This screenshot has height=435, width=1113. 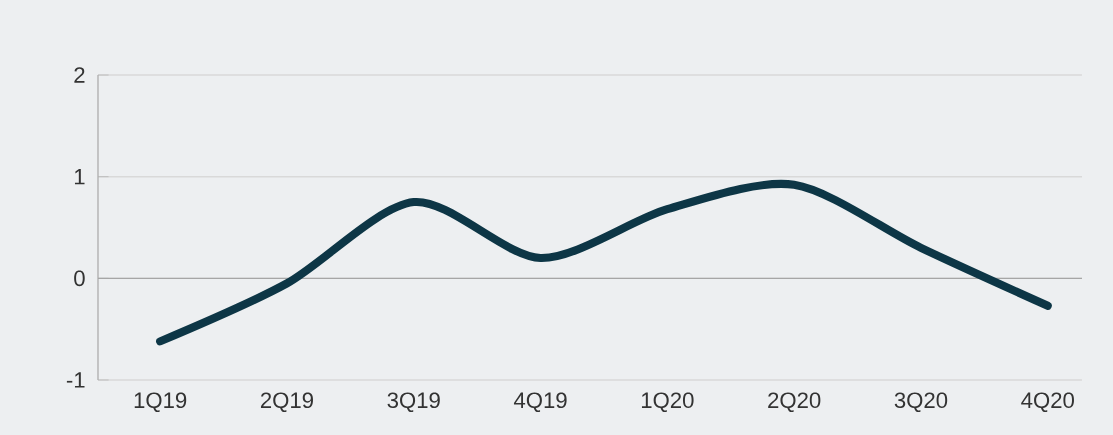 I want to click on x-tick-label: 1Q19, so click(x=160, y=402).